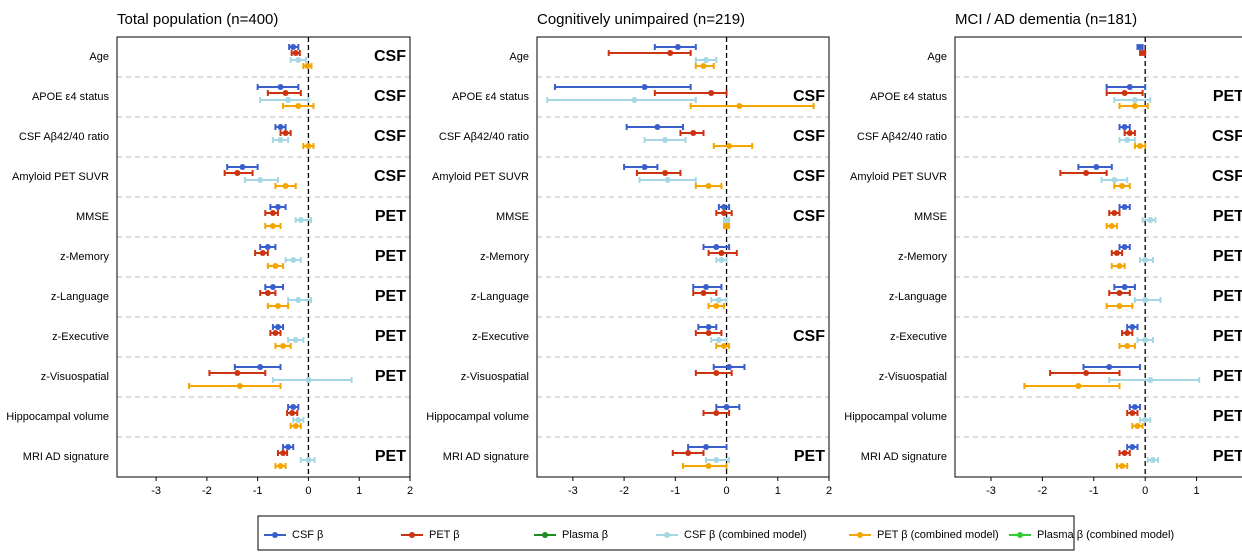 The image size is (1242, 552). Describe the element at coordinates (75, 377) in the screenshot. I see `category-label: z-Visuospatial` at that location.